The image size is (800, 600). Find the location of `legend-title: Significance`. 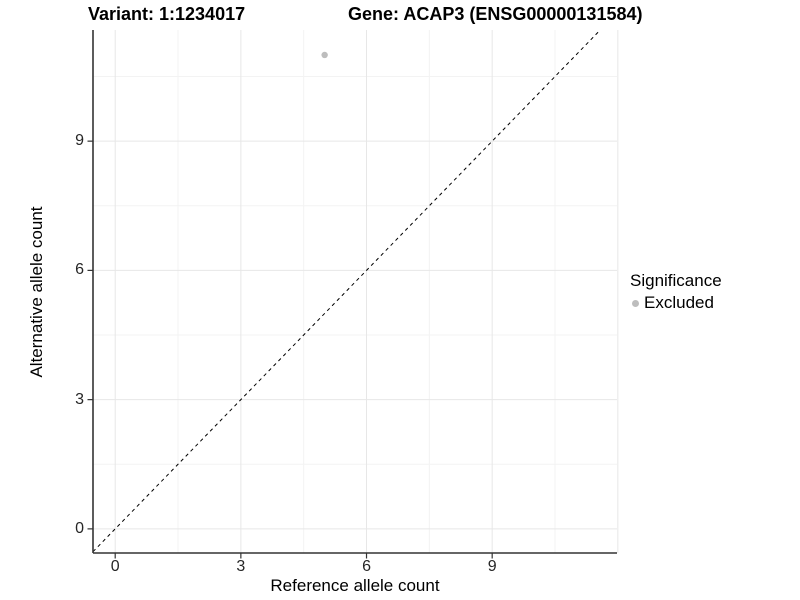

legend-title: Significance is located at coordinates (676, 280).